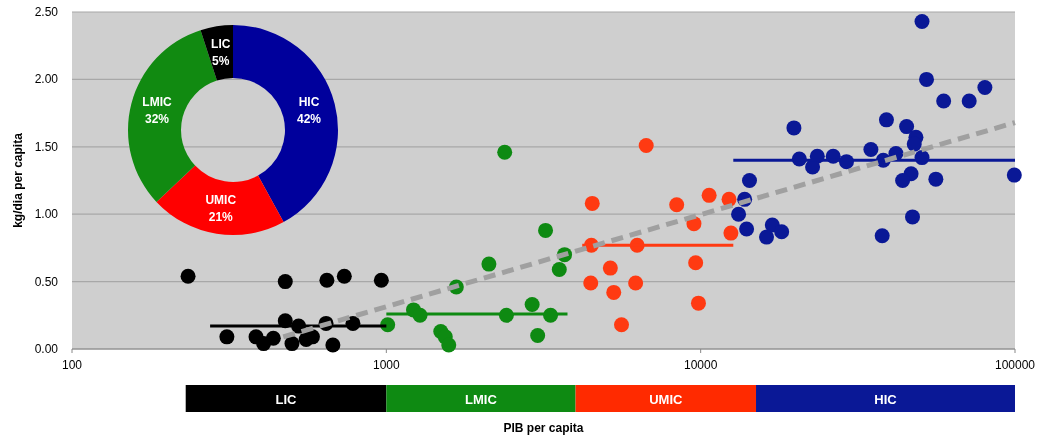  I want to click on slice-label: LMIC, so click(157, 102).